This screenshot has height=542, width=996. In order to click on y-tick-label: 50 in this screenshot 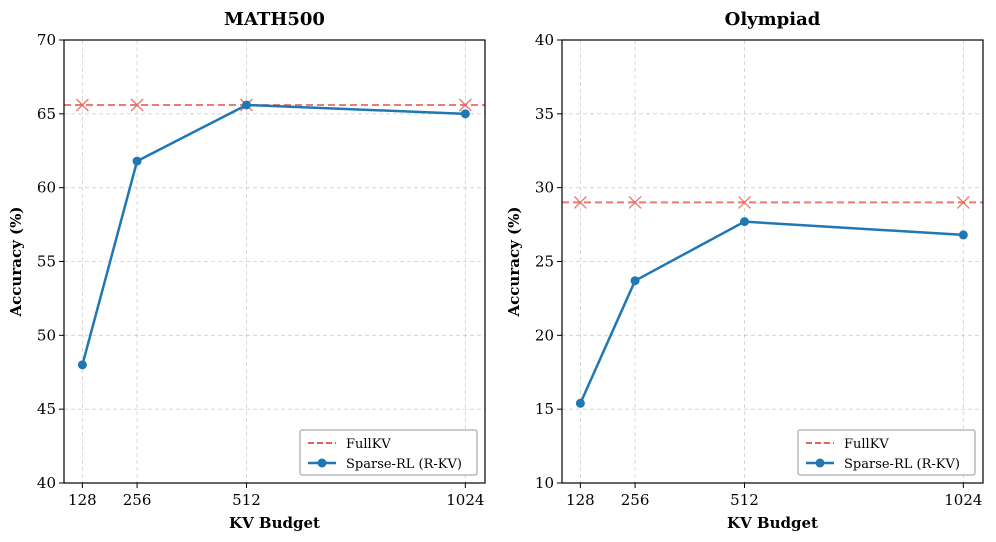, I will do `click(46, 335)`.